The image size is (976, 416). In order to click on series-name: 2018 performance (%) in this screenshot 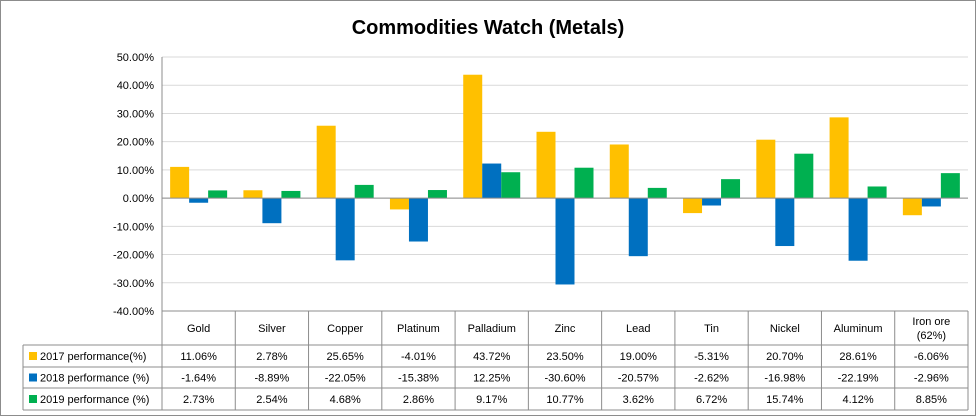, I will do `click(94, 379)`.